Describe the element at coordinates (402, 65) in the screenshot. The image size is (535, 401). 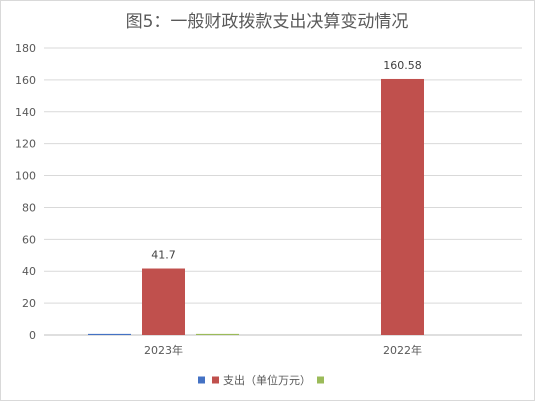
I see `data-label: 160.58` at that location.